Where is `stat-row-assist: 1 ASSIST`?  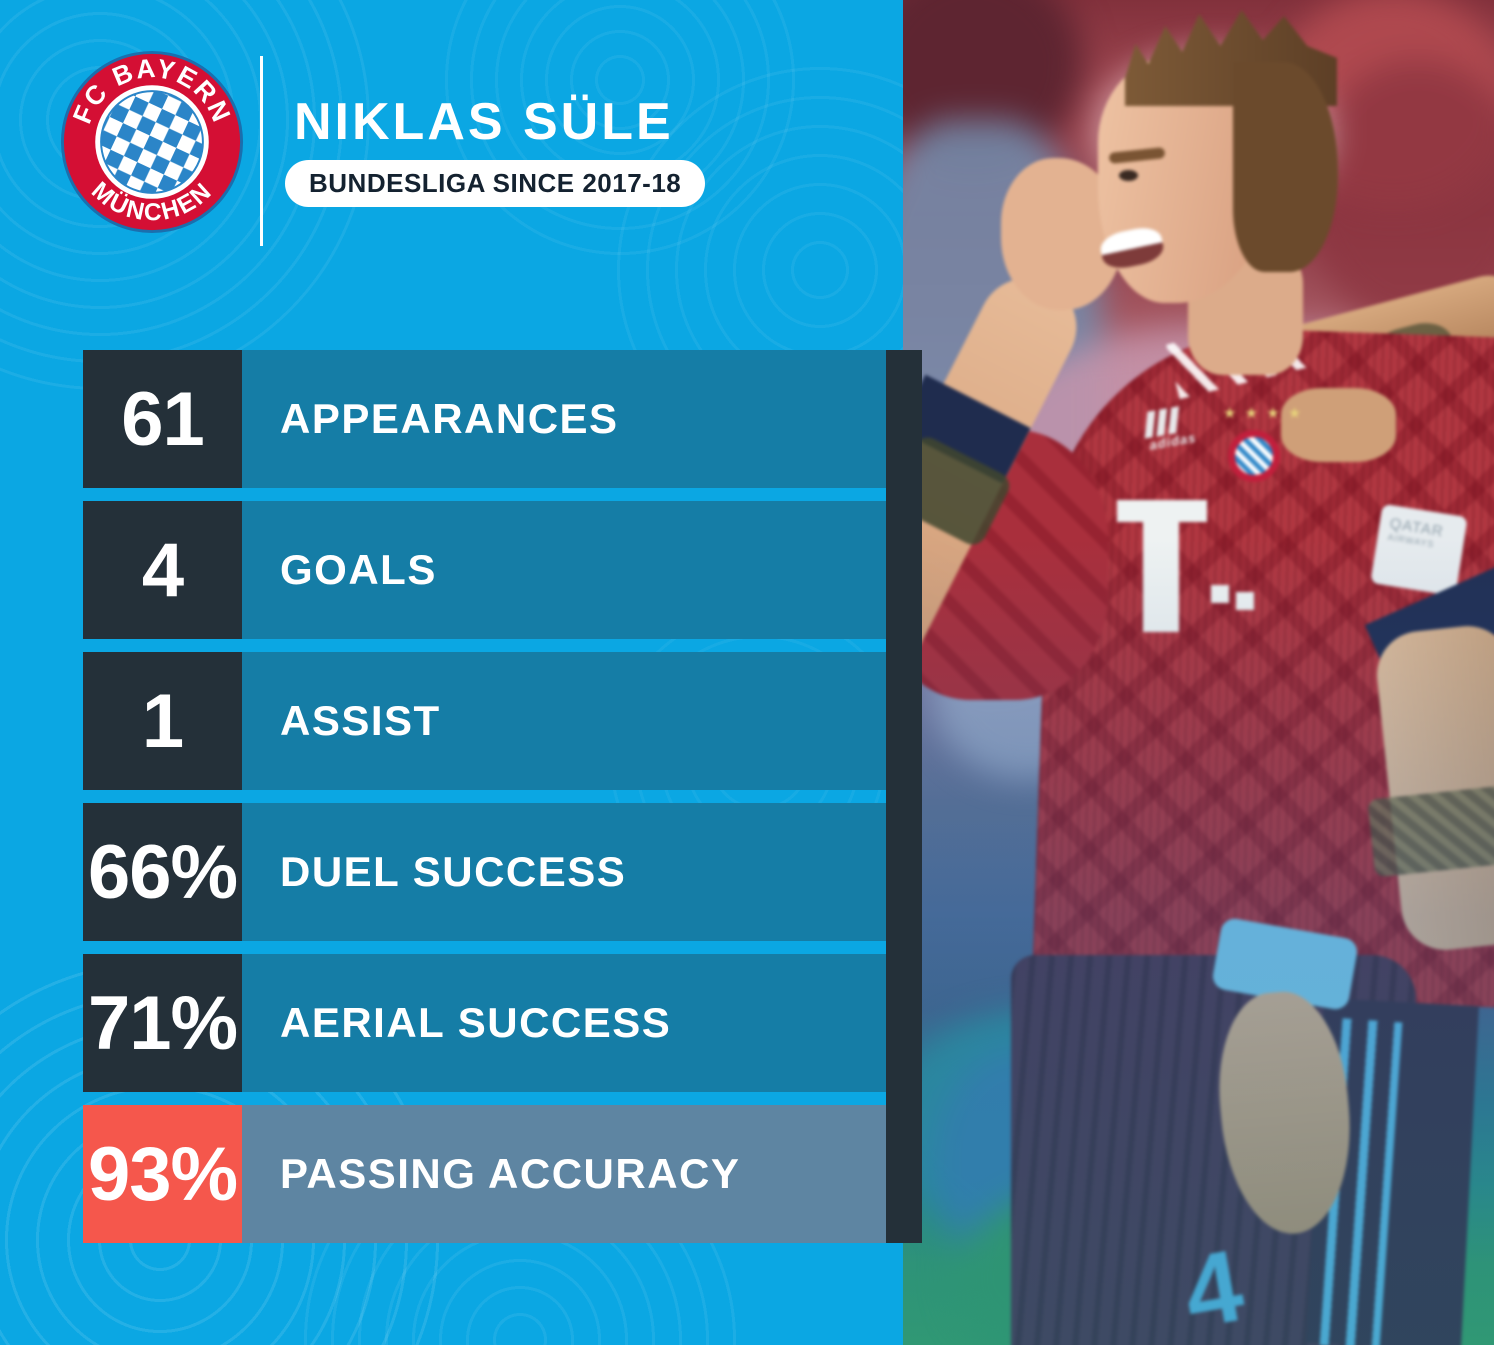
stat-row-assist: 1 ASSIST is located at coordinates (484, 721).